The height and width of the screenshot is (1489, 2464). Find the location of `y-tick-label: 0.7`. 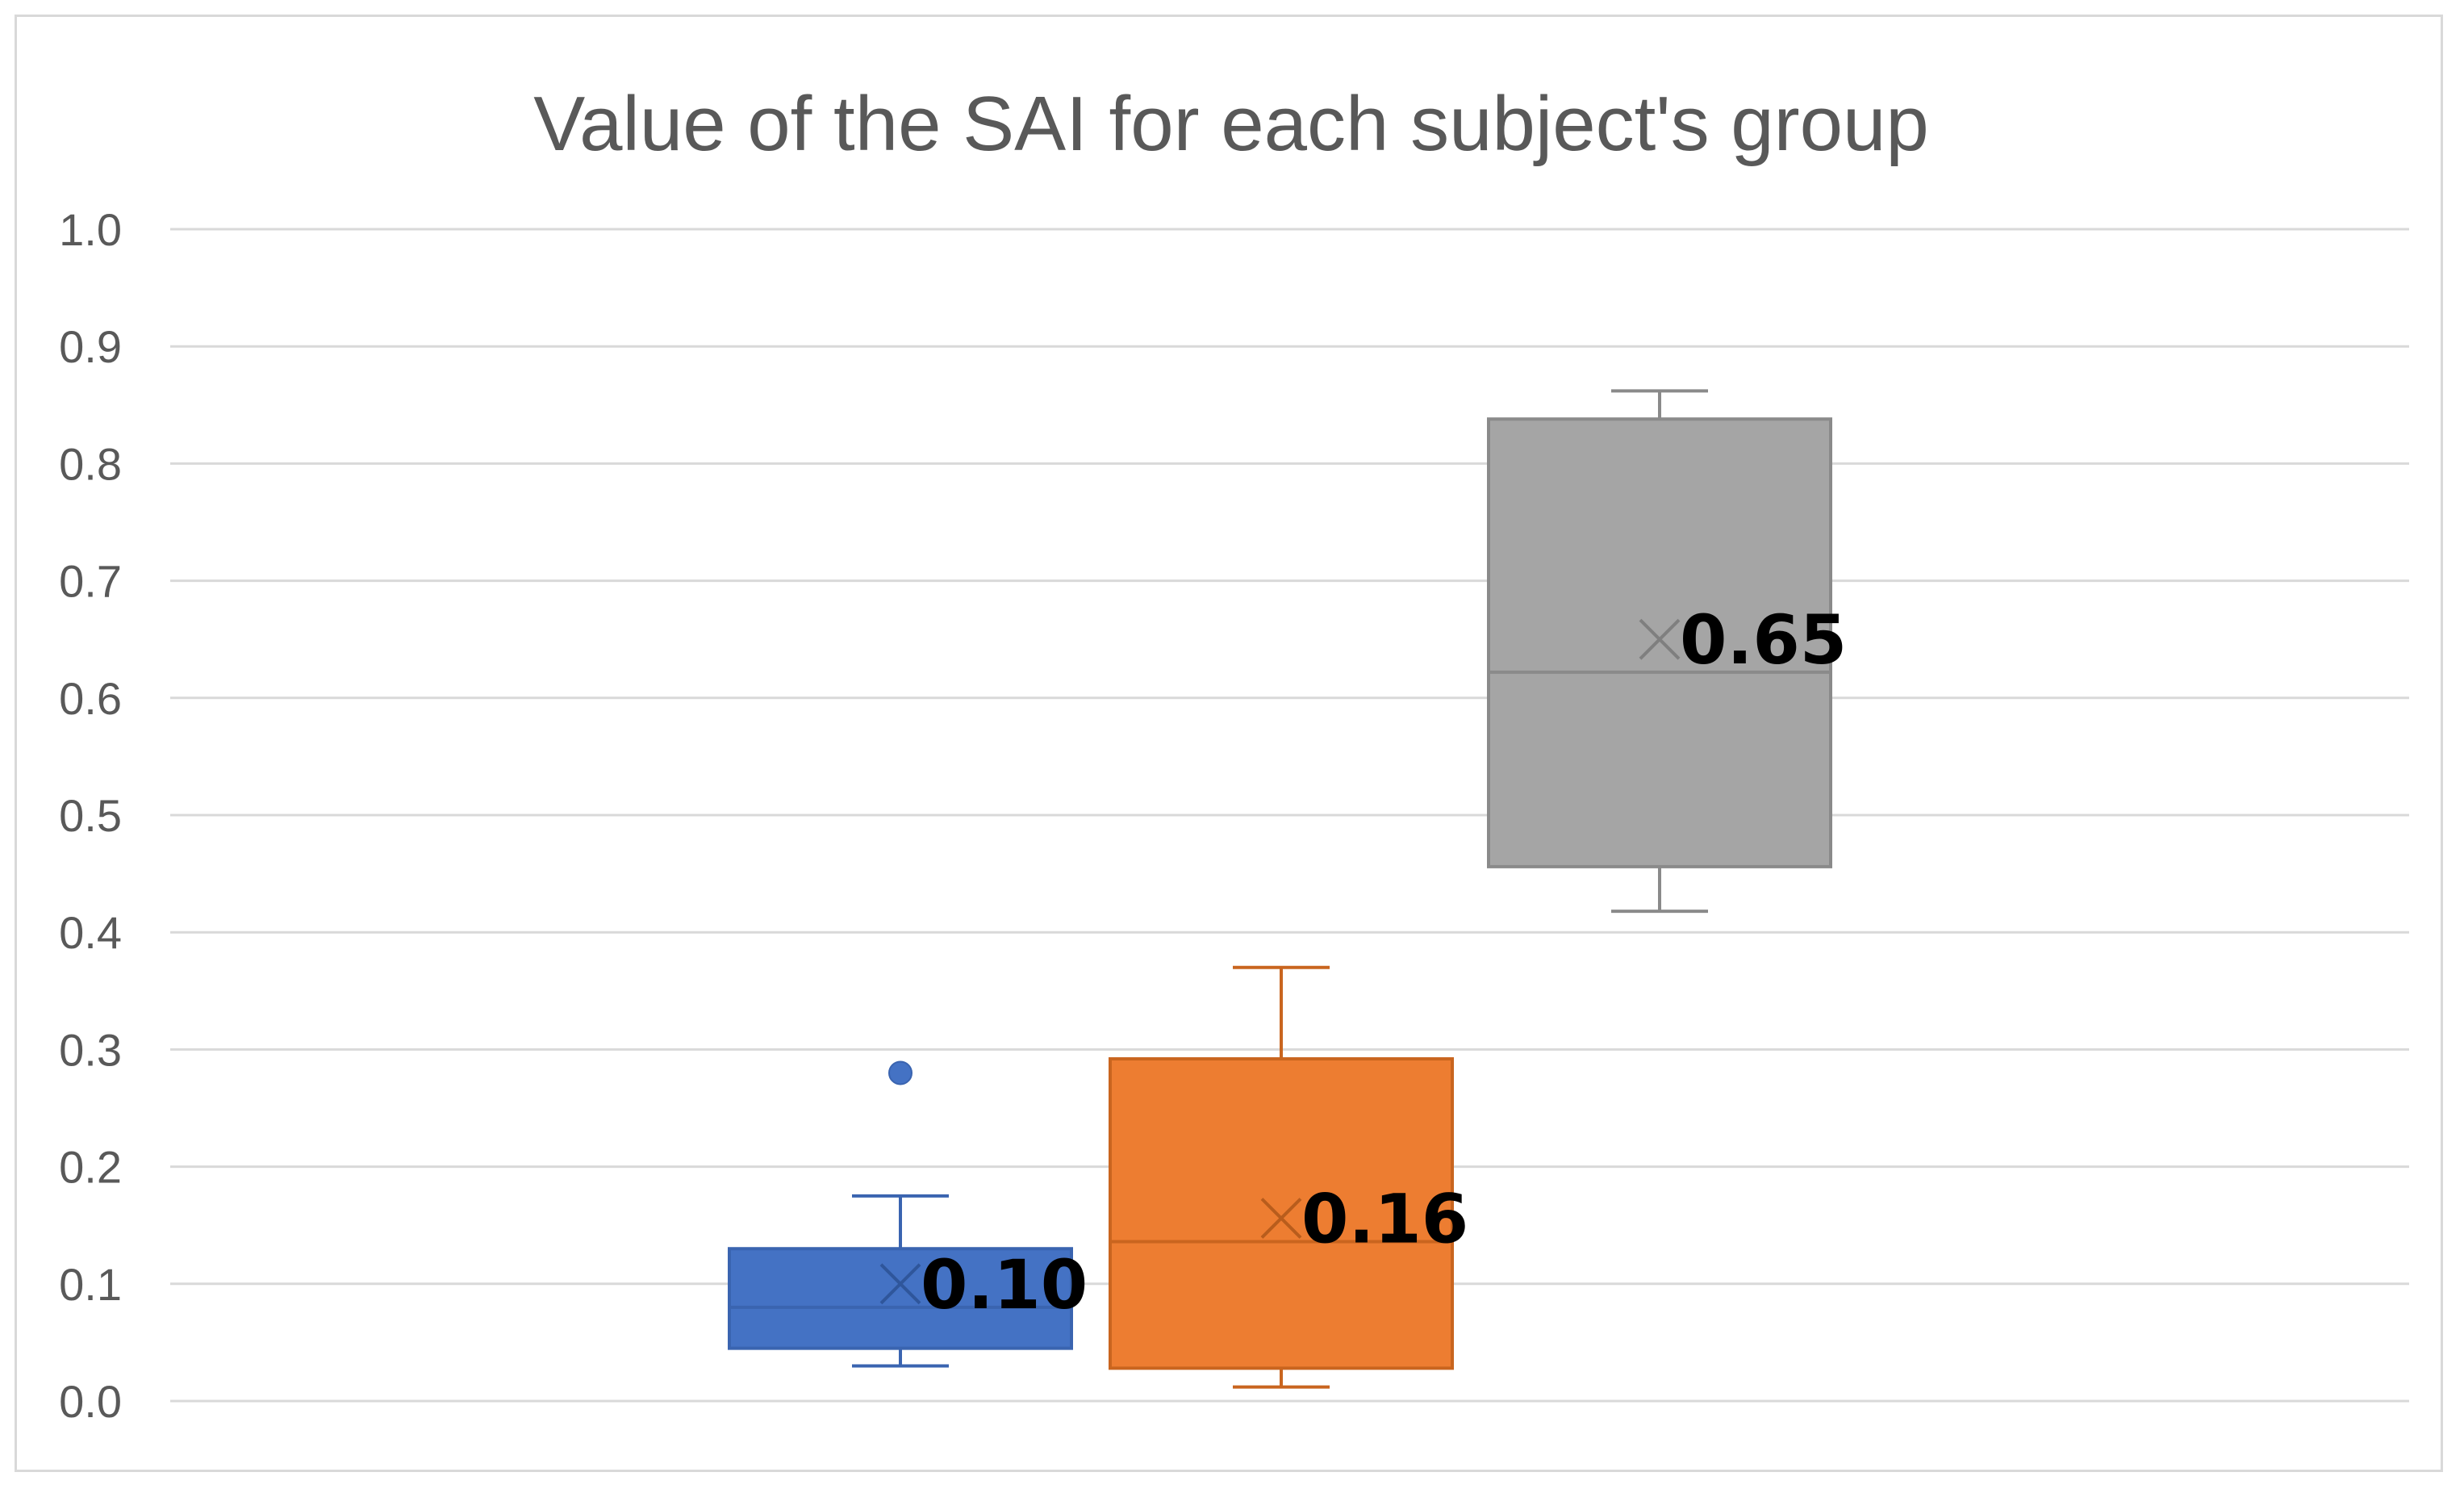

y-tick-label: 0.7 is located at coordinates (90, 581).